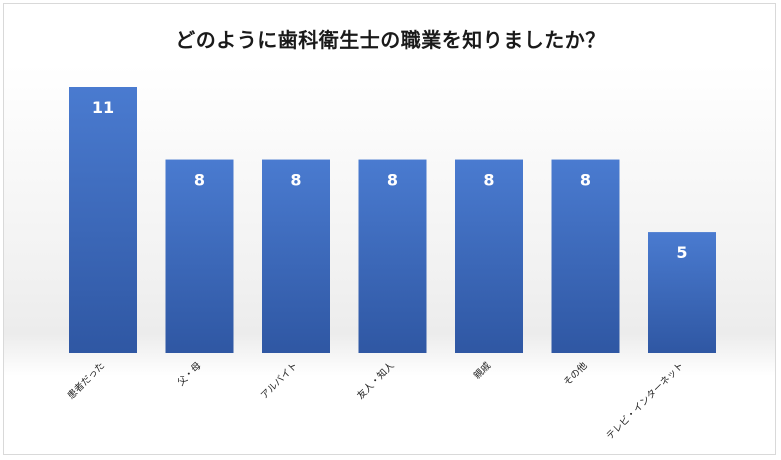 The height and width of the screenshot is (460, 781). What do you see at coordinates (645, 401) in the screenshot?
I see `x-tick-label-6: テレビ・インターネット` at bounding box center [645, 401].